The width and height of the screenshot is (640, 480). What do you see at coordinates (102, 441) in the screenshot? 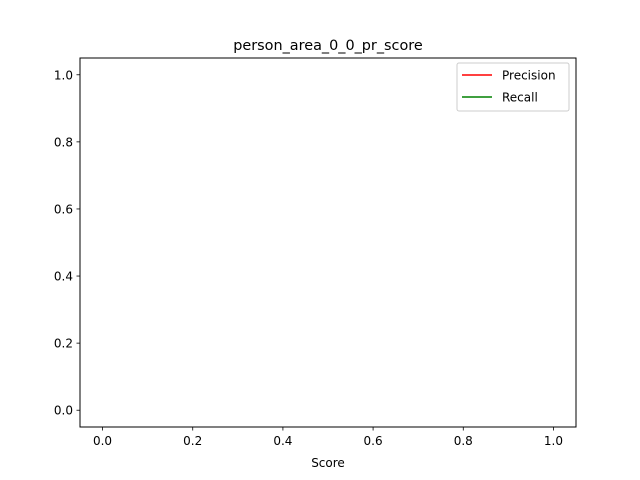
I see `x-tick-label: 0.0` at bounding box center [102, 441].